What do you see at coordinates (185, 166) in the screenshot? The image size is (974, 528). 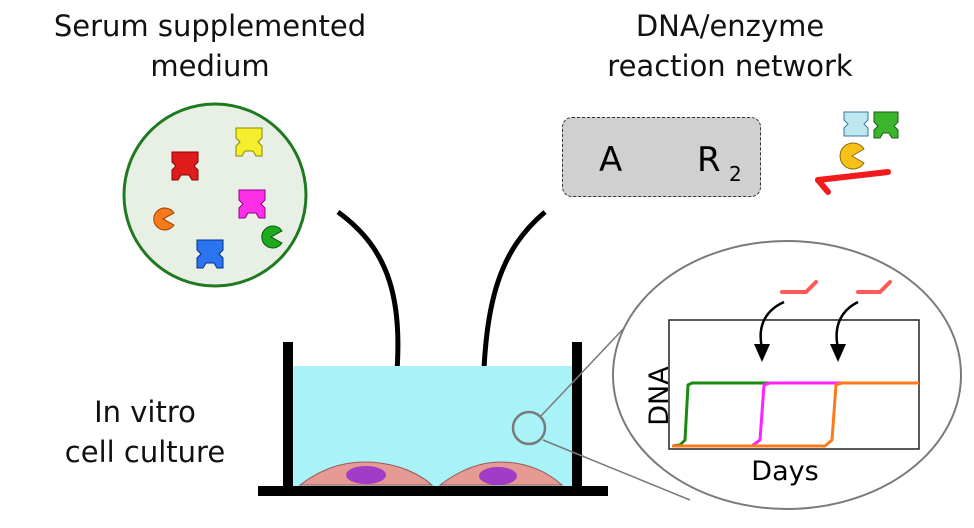 I see `enzyme-red-icon` at bounding box center [185, 166].